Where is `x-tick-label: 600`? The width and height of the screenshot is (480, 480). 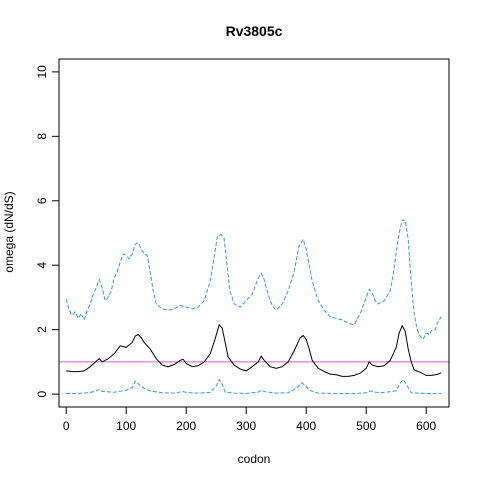
x-tick-label: 600 is located at coordinates (426, 426).